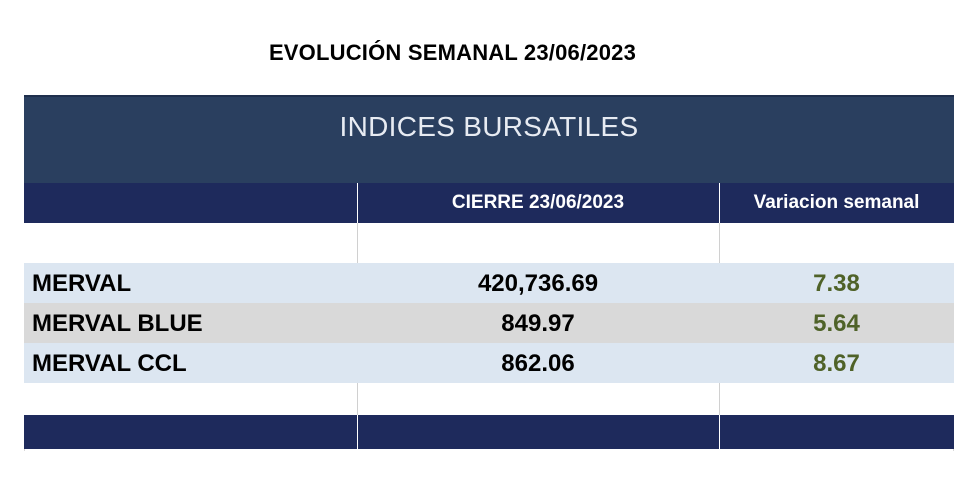  Describe the element at coordinates (538, 202) in the screenshot. I see `header-close: CIERRE 23/06/2023` at that location.